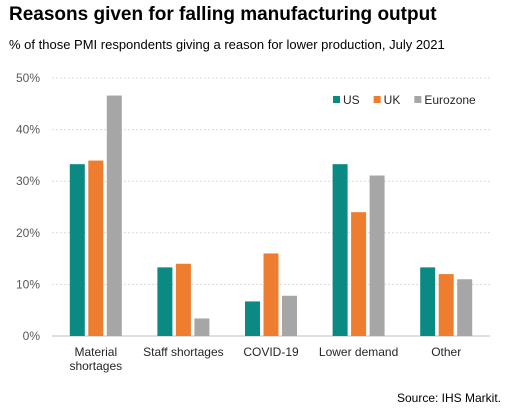  I want to click on legend-label-uk: UK, so click(392, 100).